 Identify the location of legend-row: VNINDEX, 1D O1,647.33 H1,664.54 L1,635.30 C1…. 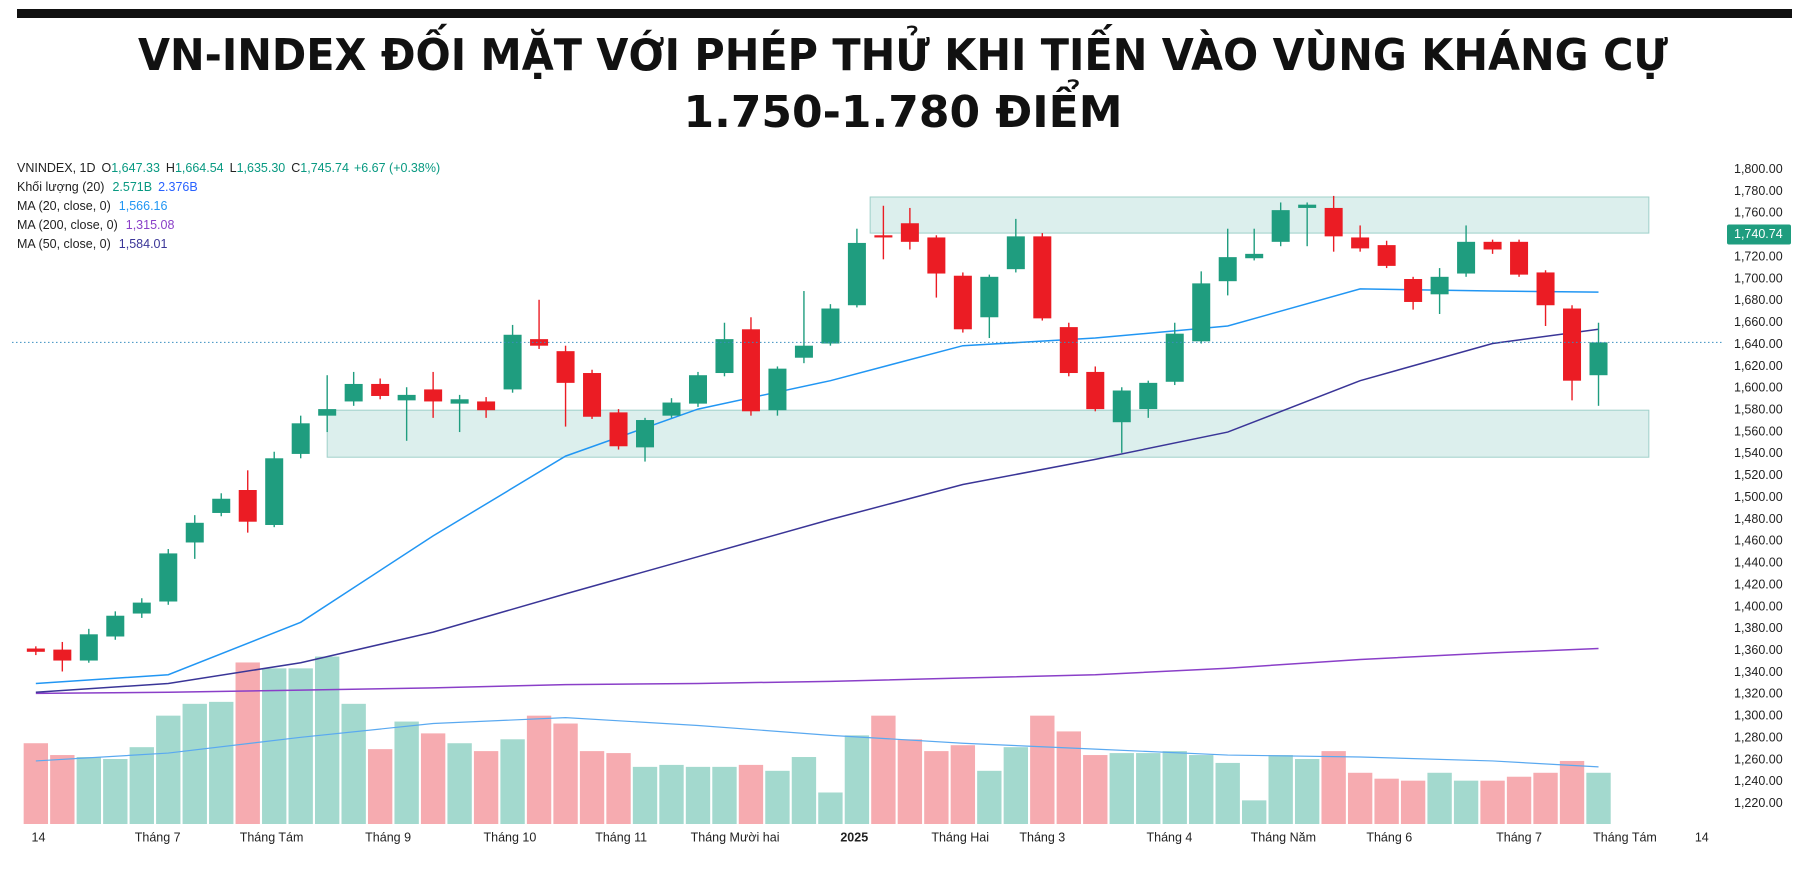
(228, 168).